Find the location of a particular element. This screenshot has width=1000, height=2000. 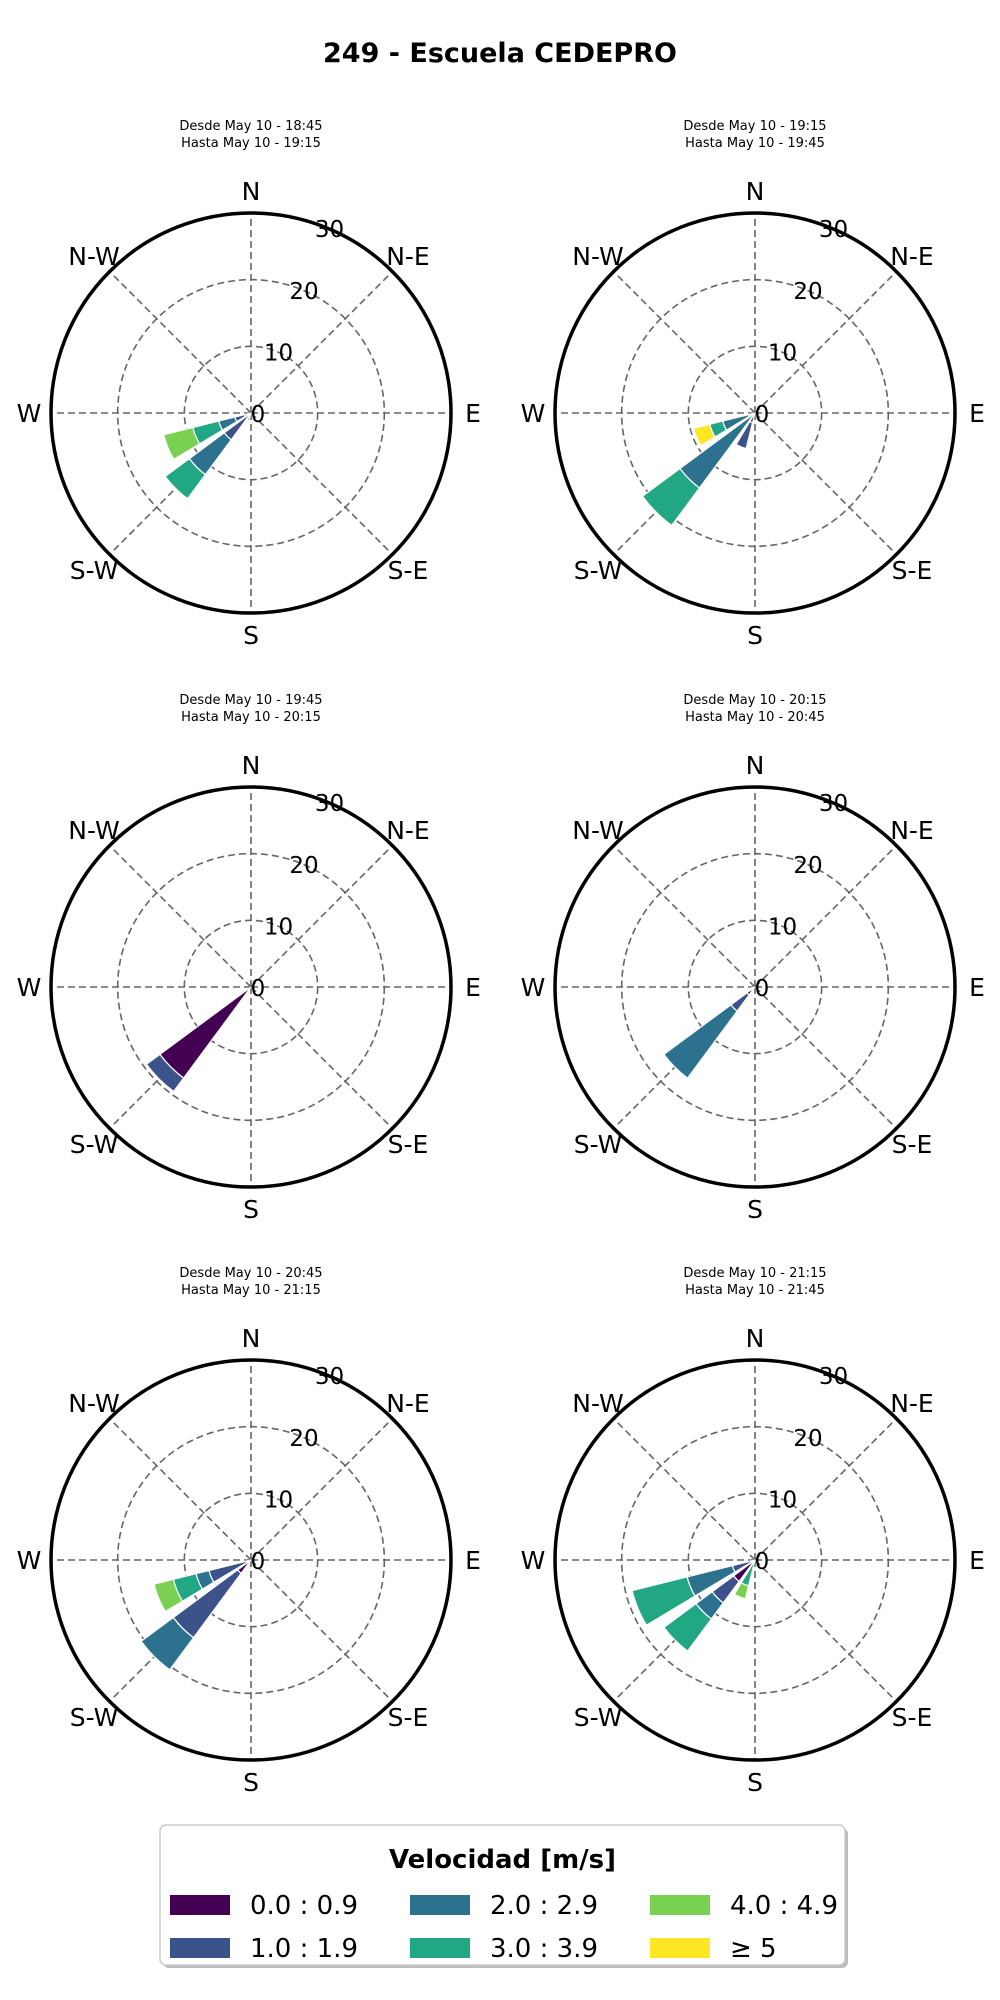

legend-label: 1.0 : 1.9 is located at coordinates (304, 1949).